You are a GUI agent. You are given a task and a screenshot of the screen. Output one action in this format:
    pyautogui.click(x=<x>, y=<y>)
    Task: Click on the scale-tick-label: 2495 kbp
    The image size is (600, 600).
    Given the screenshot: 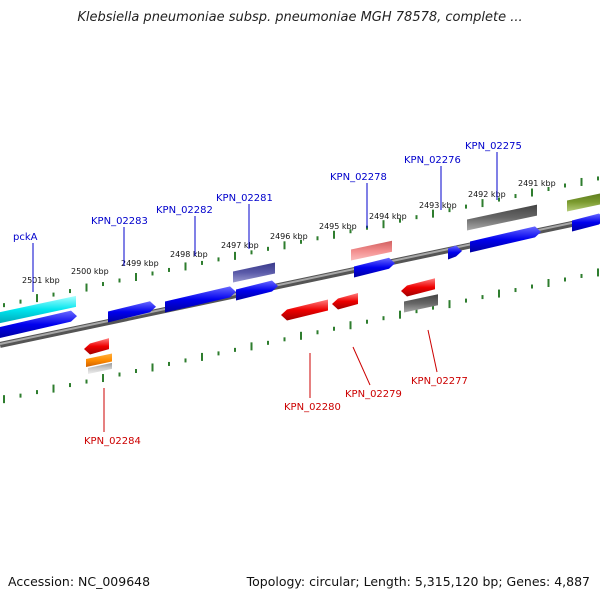 What is the action you would take?
    pyautogui.click(x=338, y=226)
    